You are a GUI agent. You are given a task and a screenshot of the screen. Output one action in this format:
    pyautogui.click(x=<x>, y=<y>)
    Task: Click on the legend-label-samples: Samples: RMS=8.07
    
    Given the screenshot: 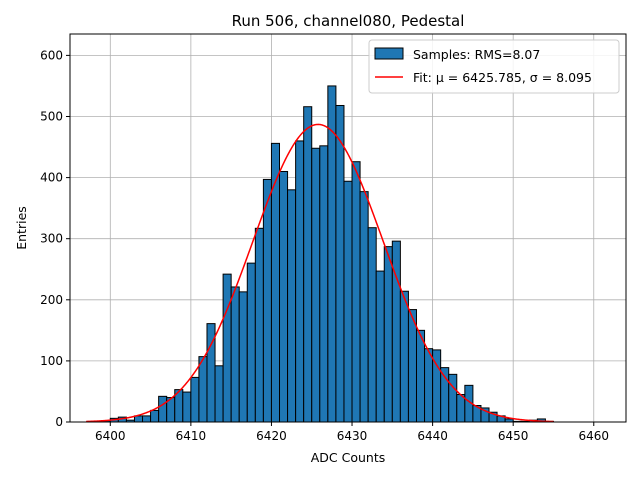 What is the action you would take?
    pyautogui.click(x=476, y=54)
    